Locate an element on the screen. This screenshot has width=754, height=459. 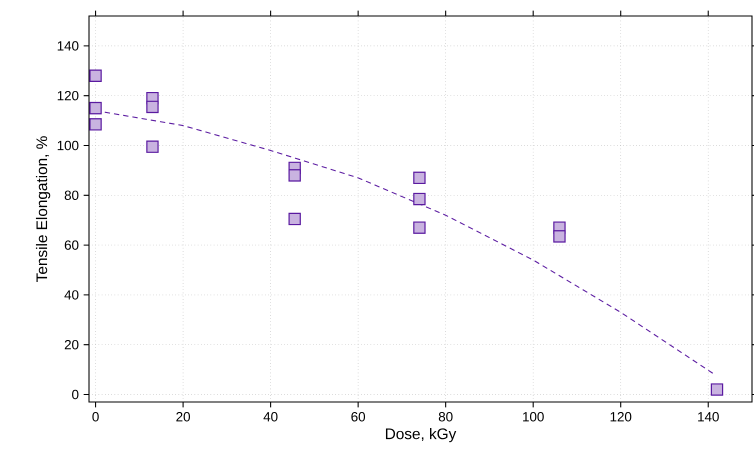
x-tick-label: 40 is located at coordinates (271, 417).